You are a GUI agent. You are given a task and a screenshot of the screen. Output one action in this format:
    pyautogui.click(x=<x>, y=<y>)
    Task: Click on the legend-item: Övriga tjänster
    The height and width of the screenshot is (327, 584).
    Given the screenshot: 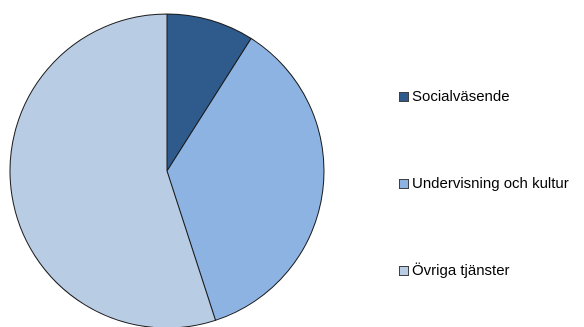 What is the action you would take?
    pyautogui.click(x=491, y=271)
    